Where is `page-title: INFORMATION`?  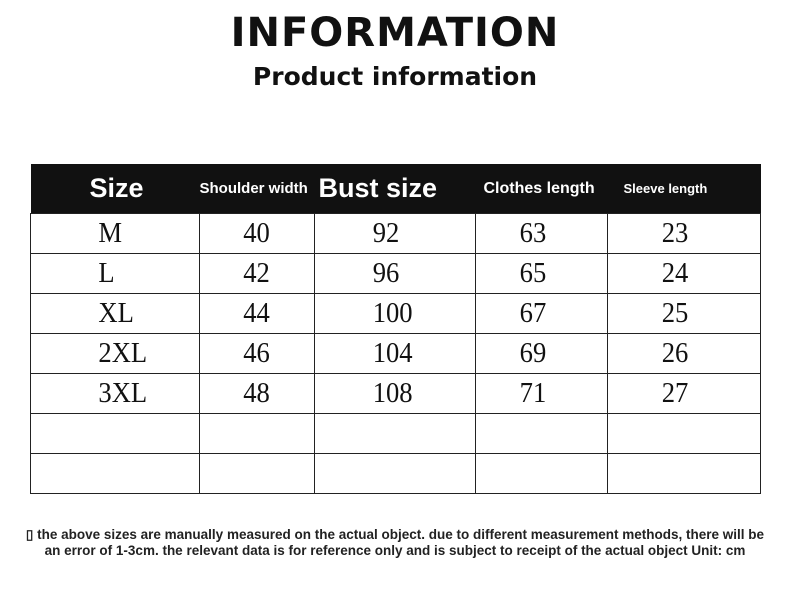
page-title: INFORMATION is located at coordinates (395, 33).